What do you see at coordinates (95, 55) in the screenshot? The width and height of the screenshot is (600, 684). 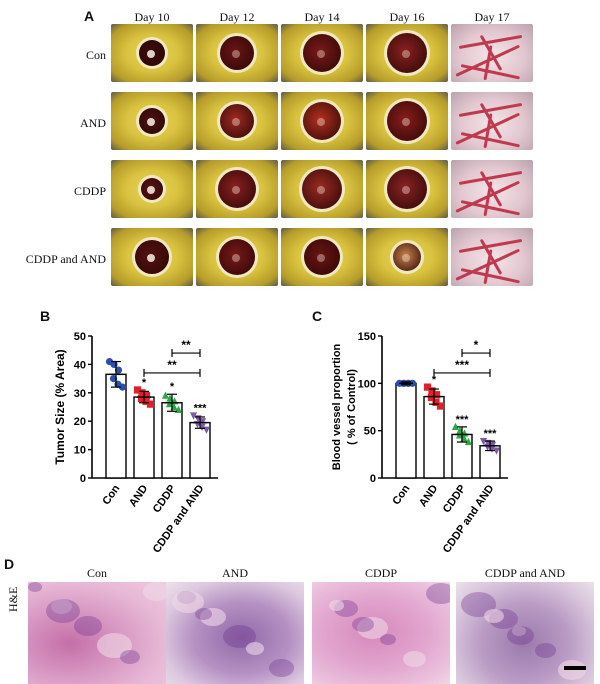 I see `group-row-label: Con` at bounding box center [95, 55].